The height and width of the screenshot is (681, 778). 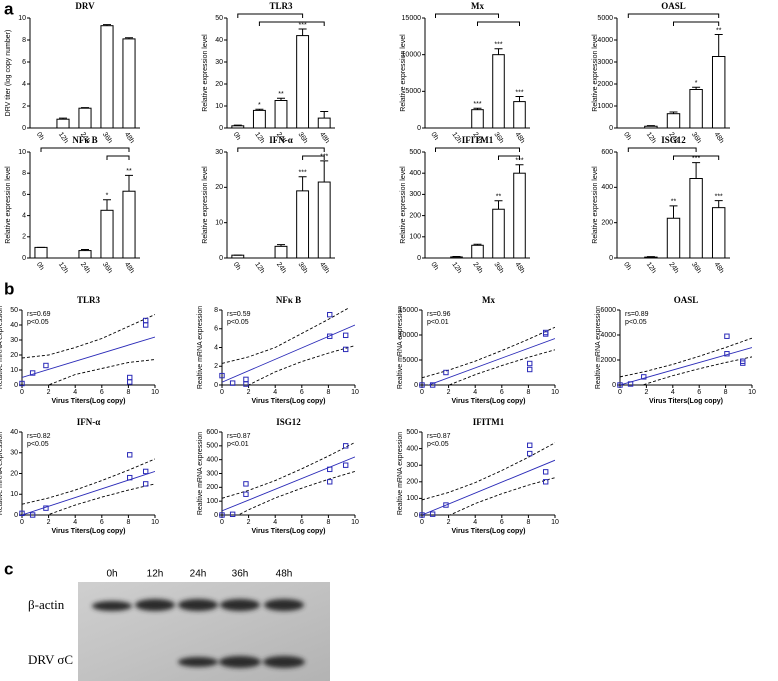 What do you see at coordinates (673, 6) in the screenshot?
I see `chart-title: OASL` at bounding box center [673, 6].